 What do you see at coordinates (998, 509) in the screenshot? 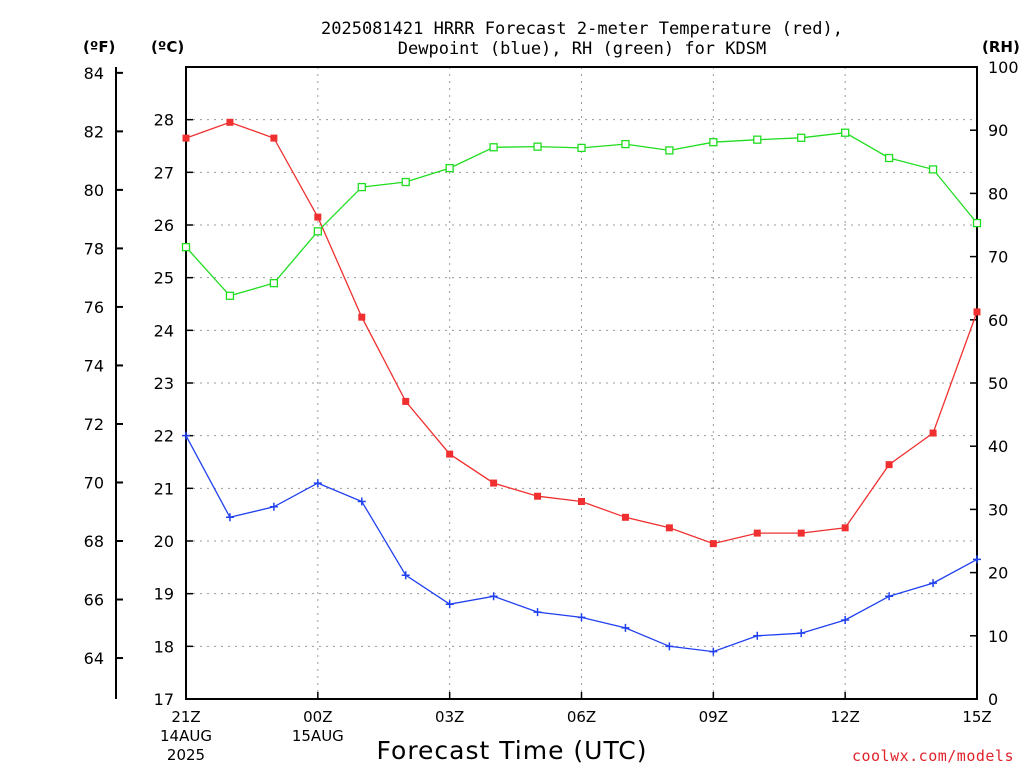
I see `rh-tick-label: 30` at bounding box center [998, 509].